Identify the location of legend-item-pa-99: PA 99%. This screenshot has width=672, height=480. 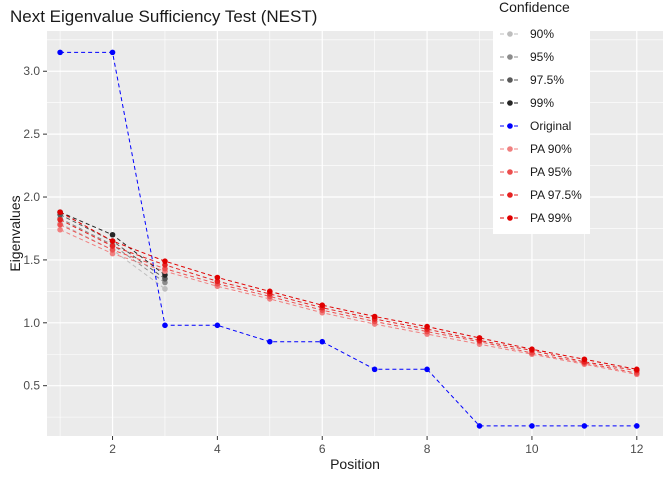
(536, 218).